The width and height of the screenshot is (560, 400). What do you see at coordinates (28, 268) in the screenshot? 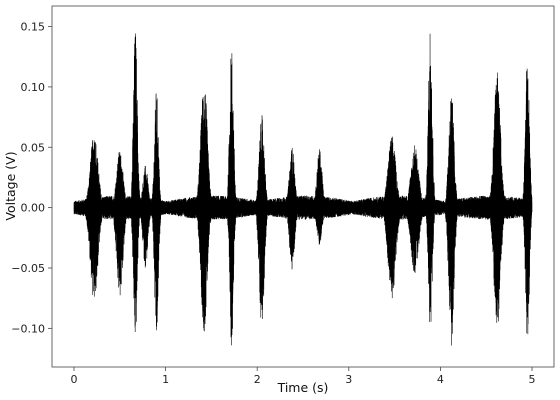
I see `y-tick-label: −0.05` at bounding box center [28, 268].